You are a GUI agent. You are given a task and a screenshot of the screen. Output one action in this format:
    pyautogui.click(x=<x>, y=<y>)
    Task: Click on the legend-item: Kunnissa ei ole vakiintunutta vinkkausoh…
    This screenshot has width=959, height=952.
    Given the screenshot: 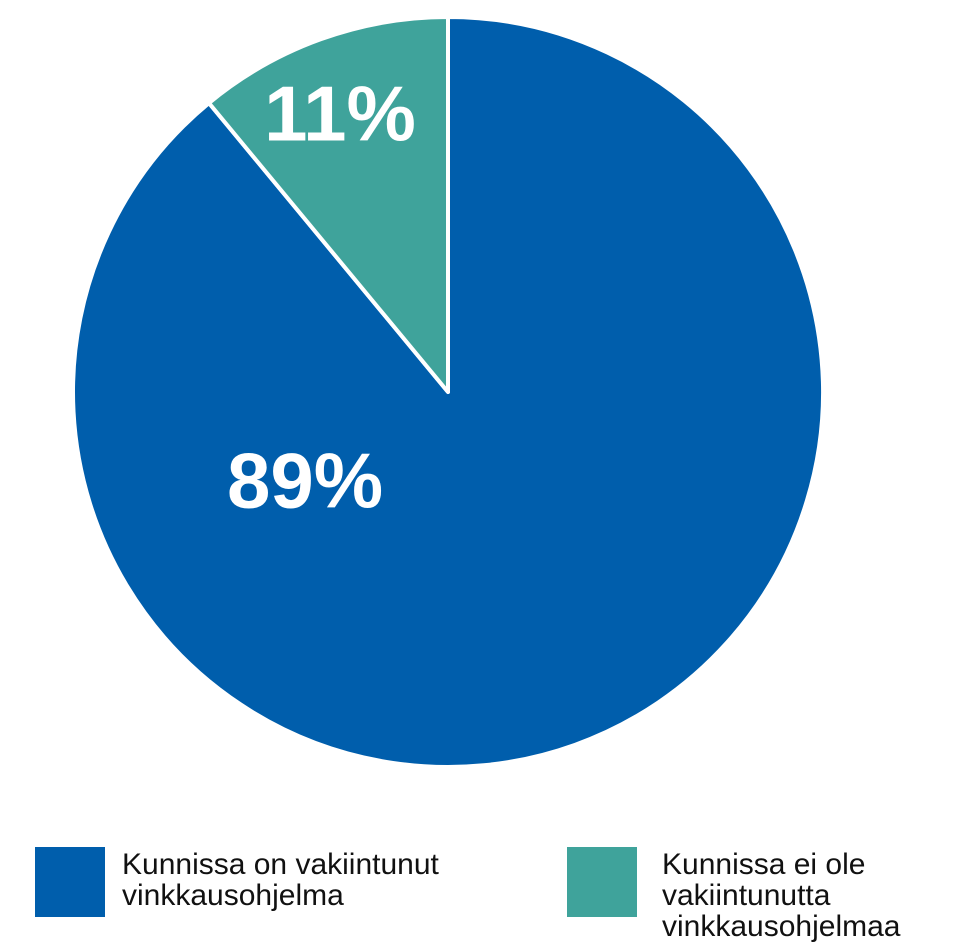 What is the action you would take?
    pyautogui.click(x=762, y=894)
    